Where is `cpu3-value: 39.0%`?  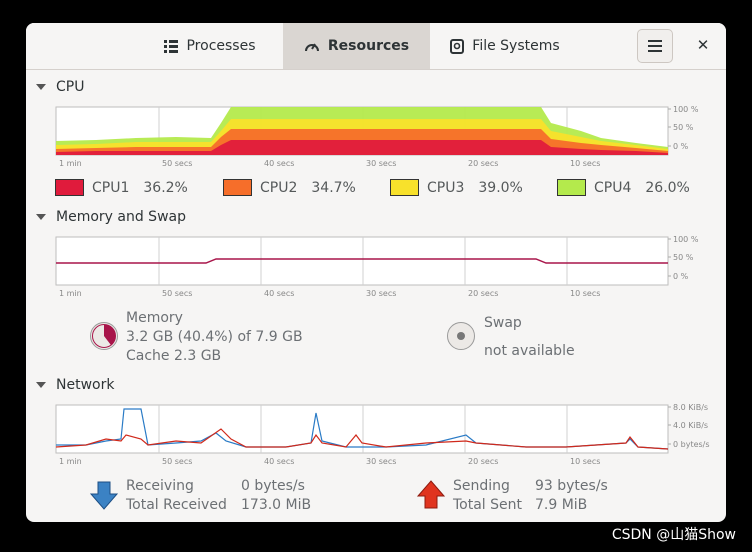 cpu3-value: 39.0% is located at coordinates (500, 187).